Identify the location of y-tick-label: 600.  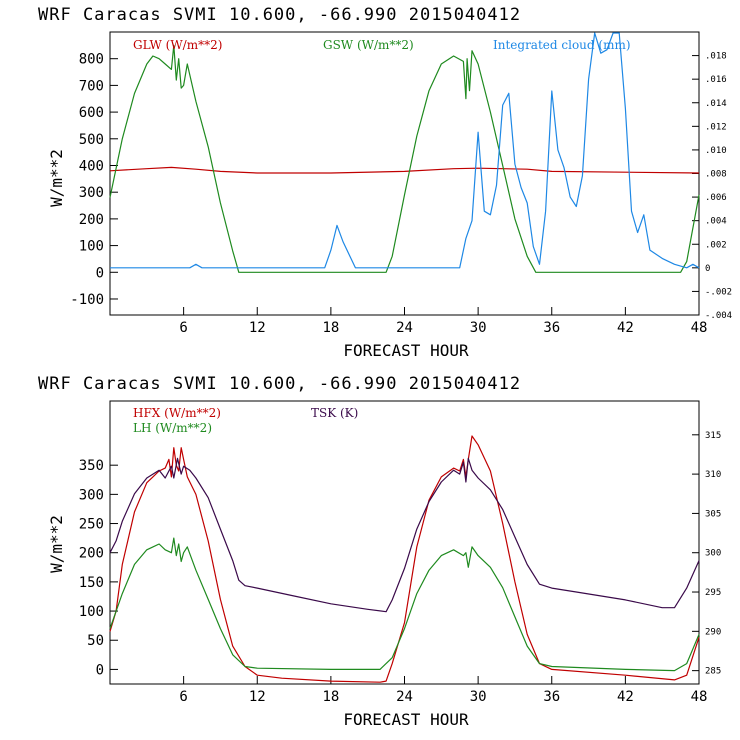
(91, 113).